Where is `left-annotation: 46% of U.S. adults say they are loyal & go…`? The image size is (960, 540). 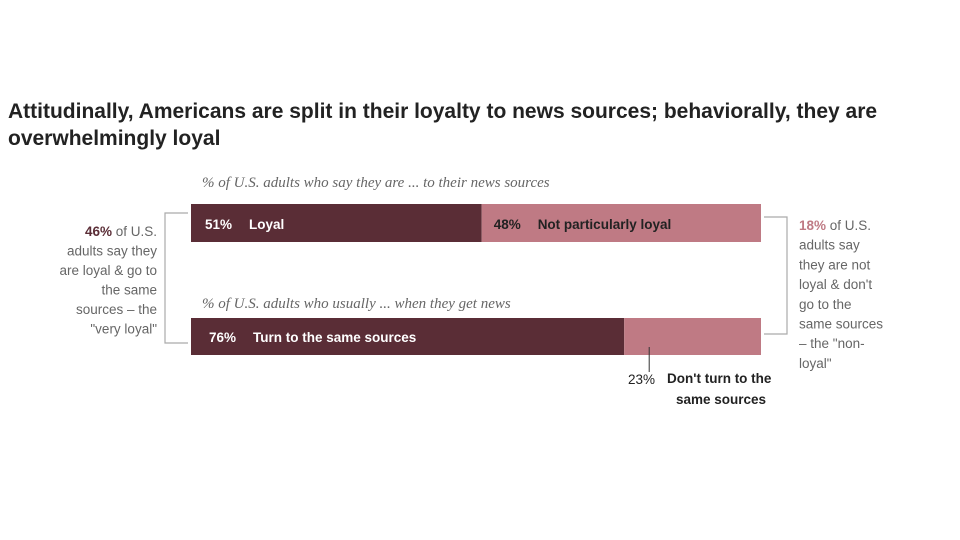 left-annotation: 46% of U.S. adults say they are loyal & go… is located at coordinates (108, 280).